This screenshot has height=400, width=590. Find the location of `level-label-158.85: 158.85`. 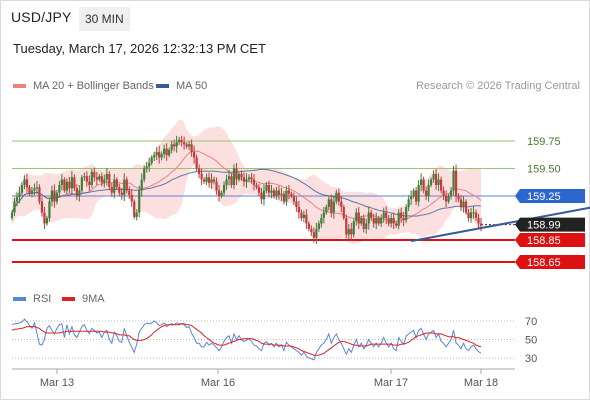

level-label-158.85: 158.85 is located at coordinates (550, 240).